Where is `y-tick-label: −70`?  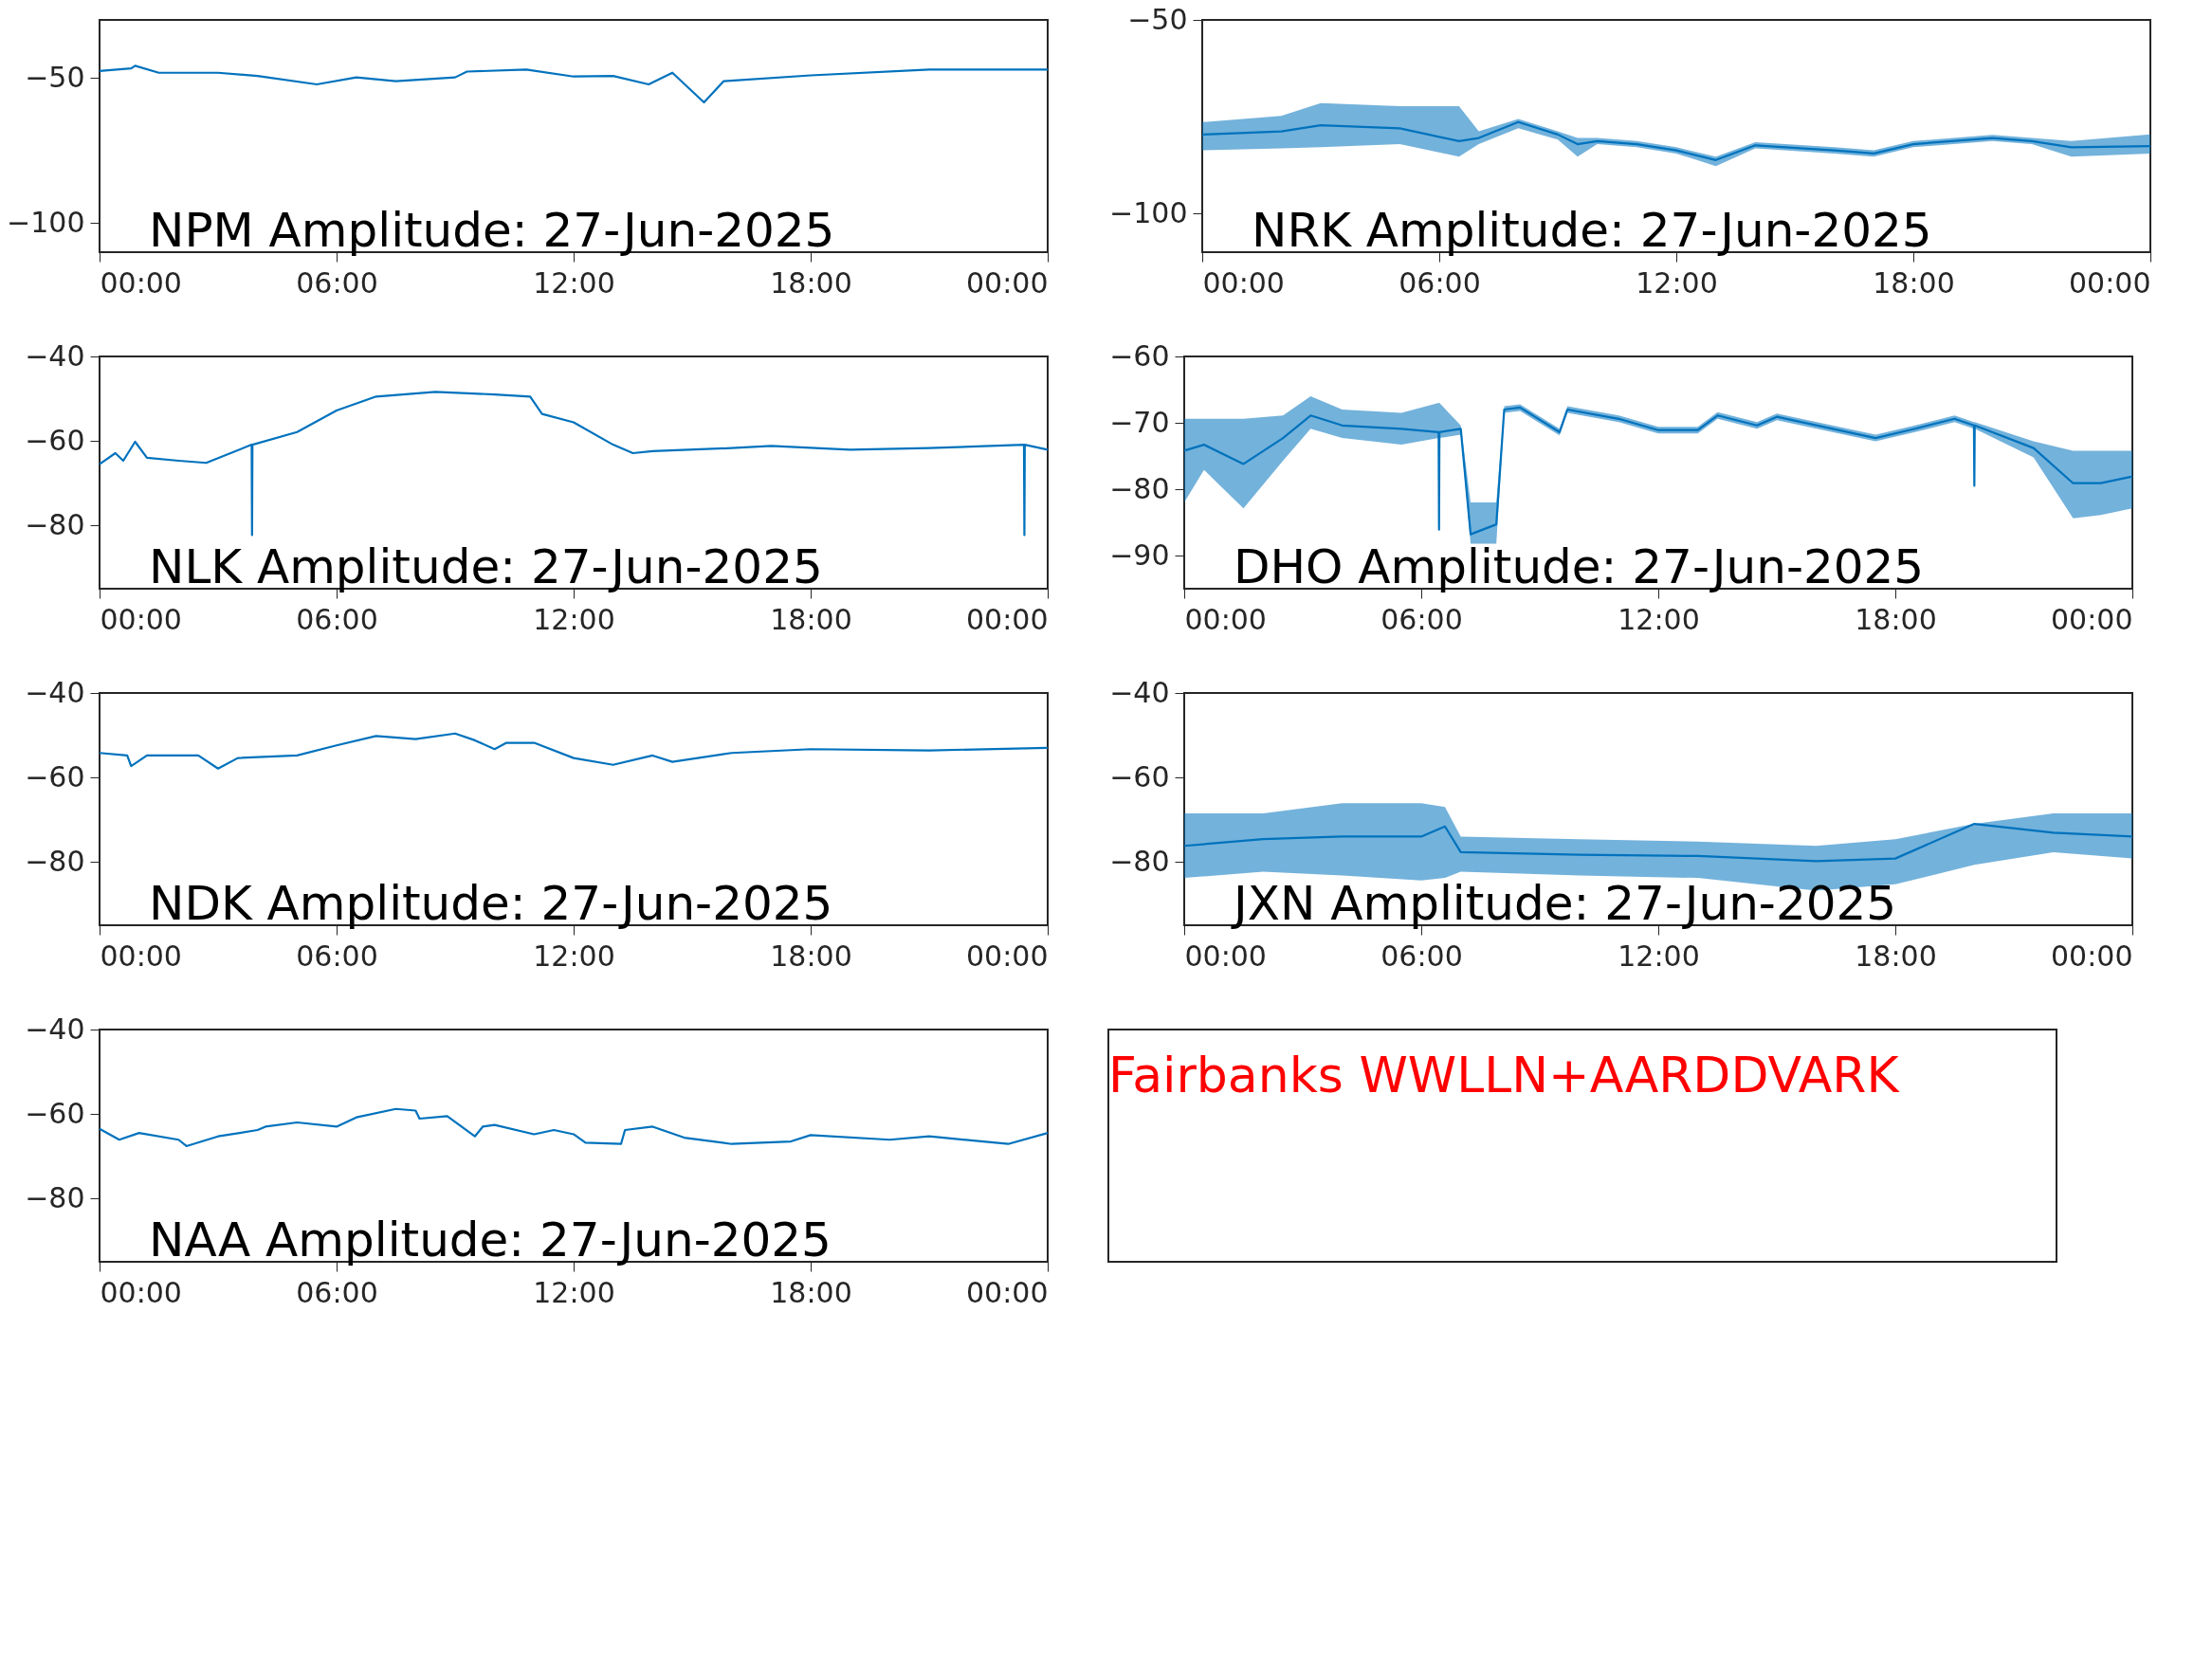 y-tick-label: −70 is located at coordinates (1139, 422).